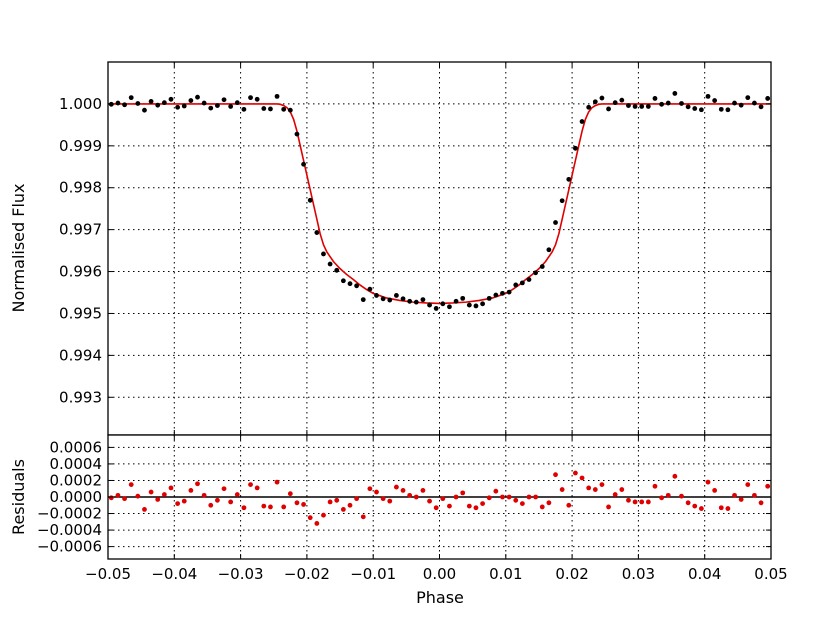  What do you see at coordinates (373, 574) in the screenshot?
I see `x-tick-label: −0.01` at bounding box center [373, 574].